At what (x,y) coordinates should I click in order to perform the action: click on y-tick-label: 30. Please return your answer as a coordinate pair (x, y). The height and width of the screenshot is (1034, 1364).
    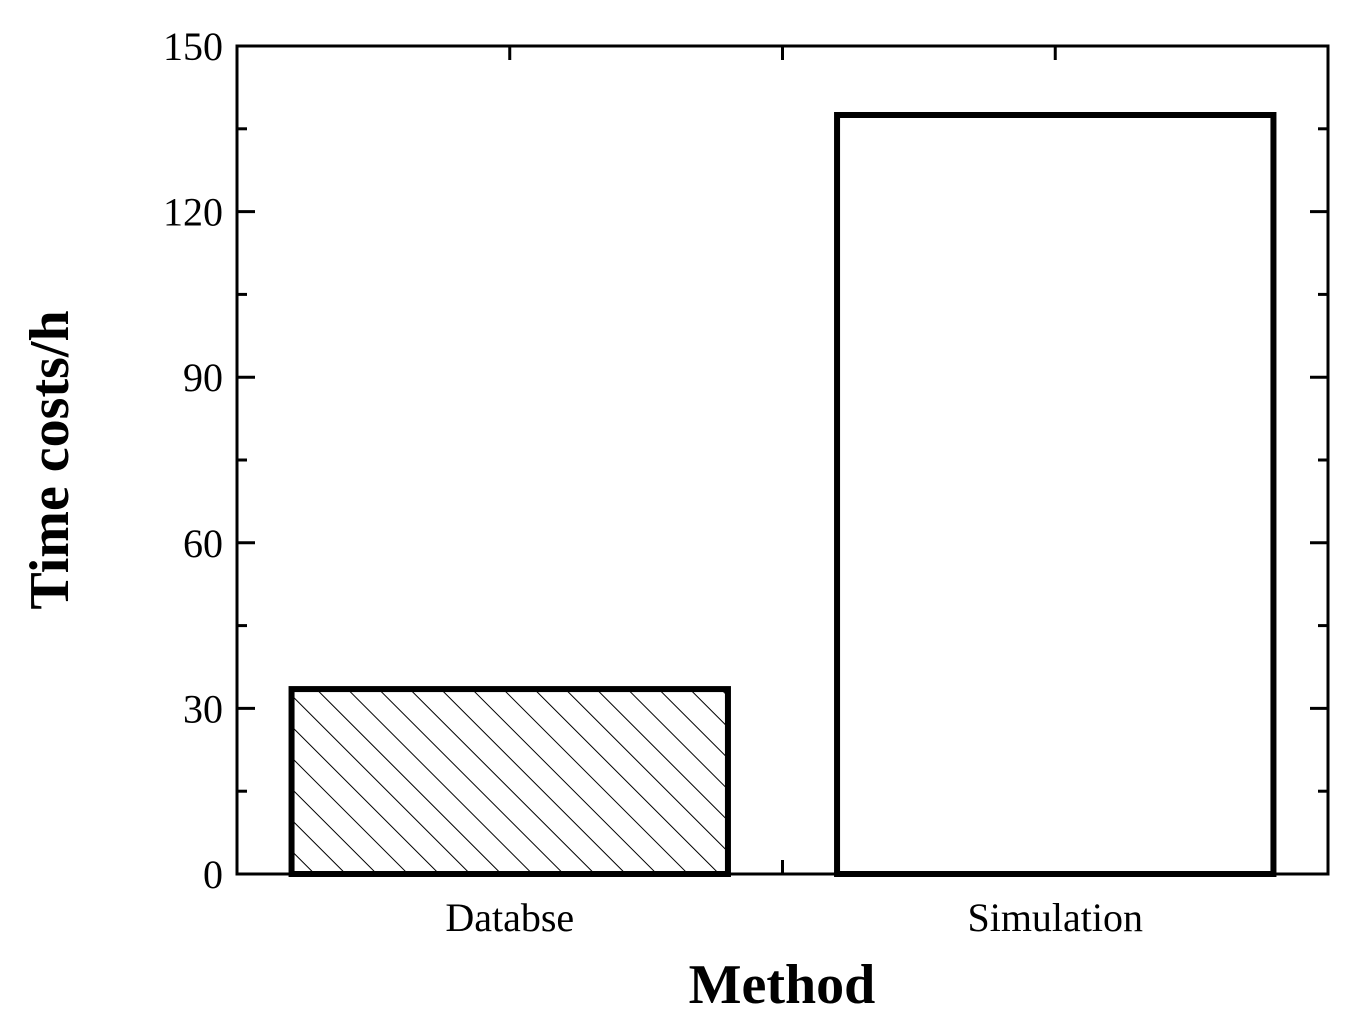
    Looking at the image, I should click on (203, 708).